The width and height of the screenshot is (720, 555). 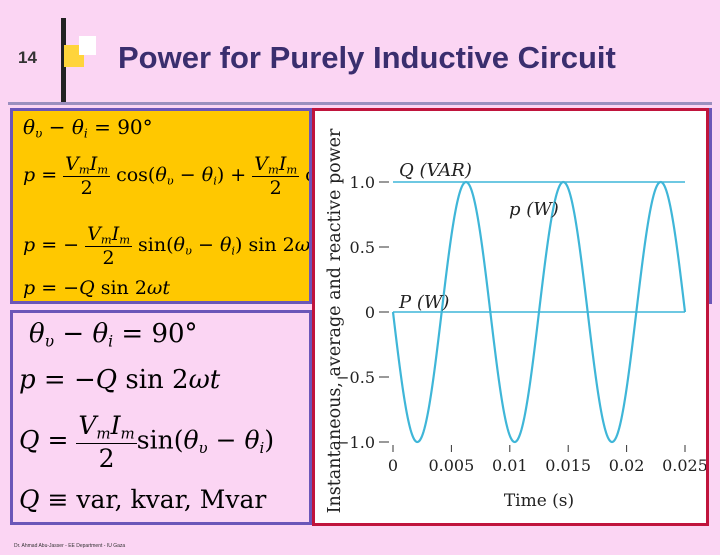 I want to click on series-label-p-average: P (W), so click(x=423, y=302).